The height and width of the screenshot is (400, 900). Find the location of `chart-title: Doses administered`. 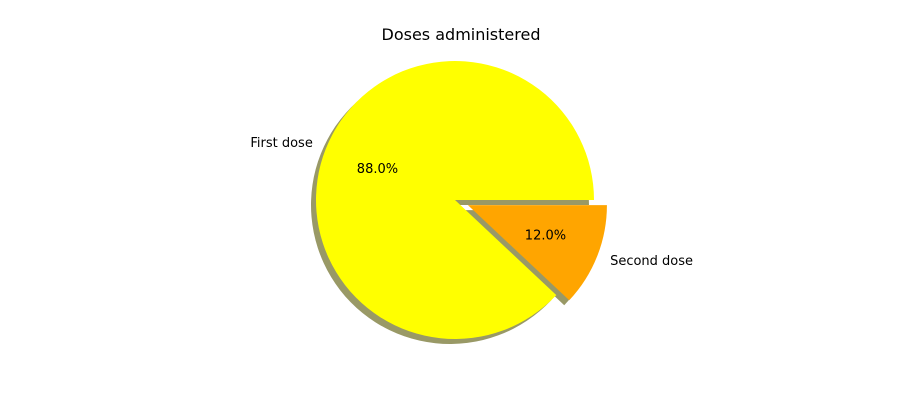

chart-title: Doses administered is located at coordinates (461, 34).